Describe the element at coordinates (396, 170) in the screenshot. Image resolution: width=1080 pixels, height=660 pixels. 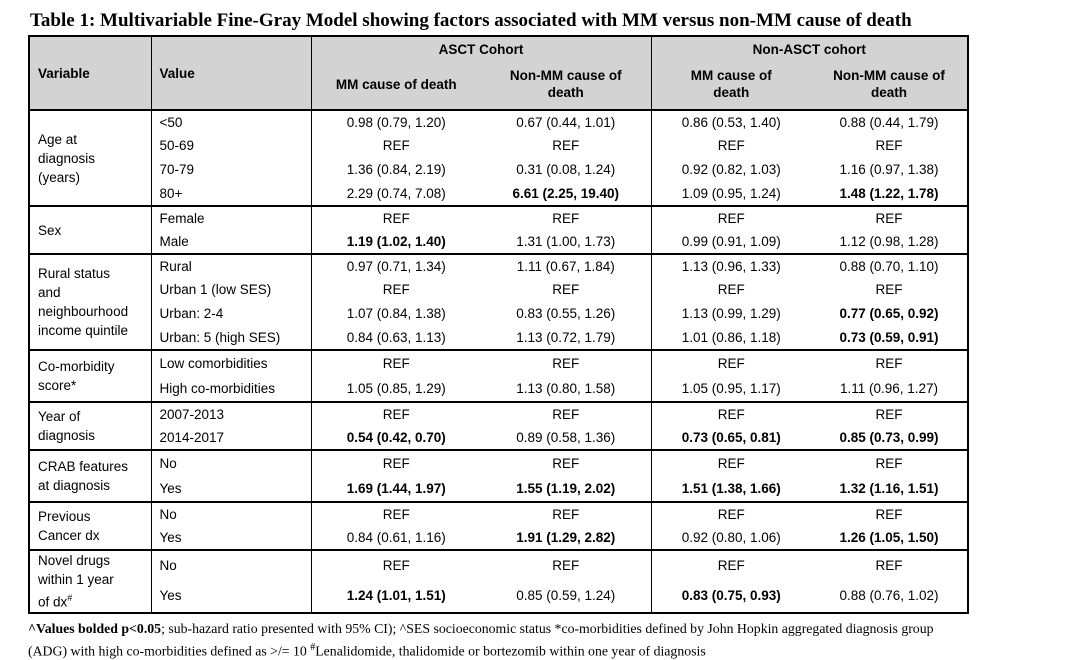
I see `hazard-ratio-cell: 1.36 (0.84, 2.19)` at that location.